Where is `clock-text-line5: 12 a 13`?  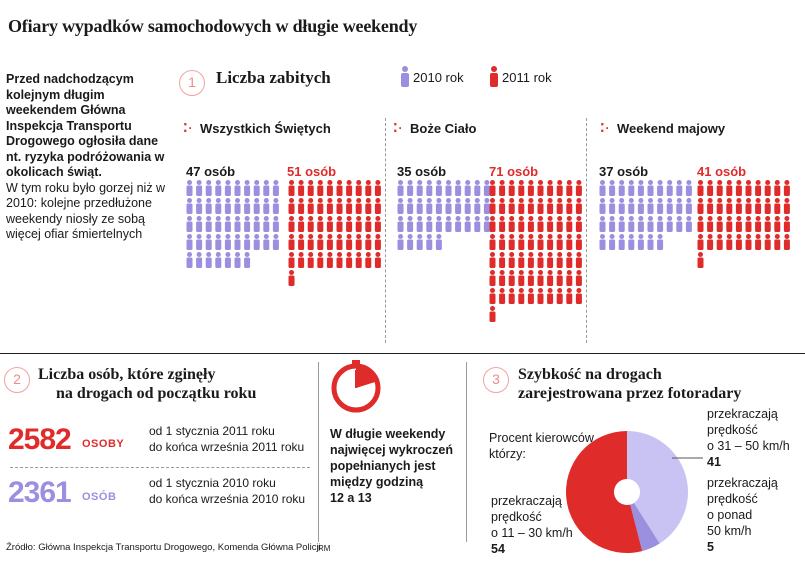 clock-text-line5: 12 a 13 is located at coordinates (351, 498).